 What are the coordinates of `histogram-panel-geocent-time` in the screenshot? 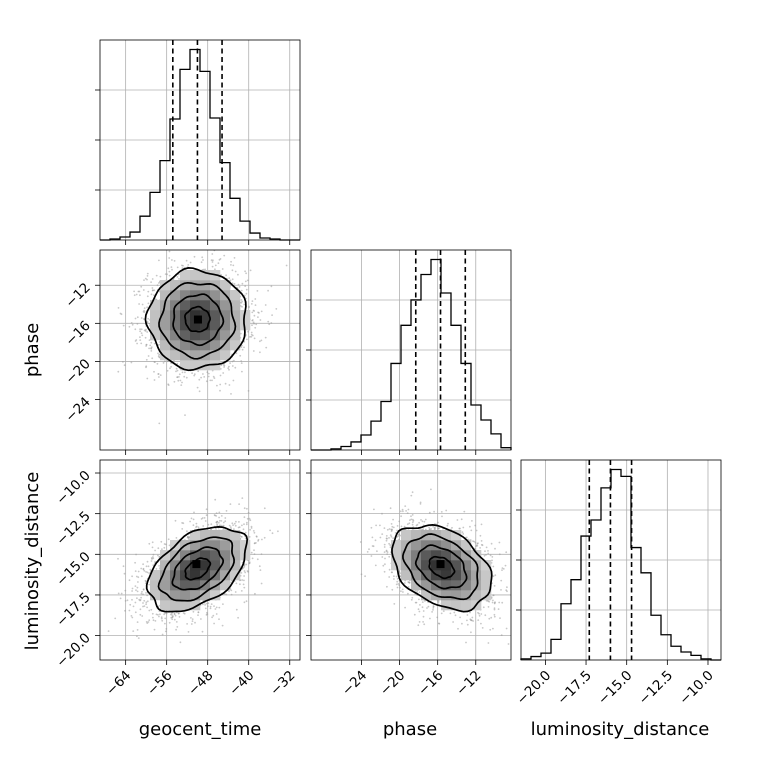 It's located at (198, 142).